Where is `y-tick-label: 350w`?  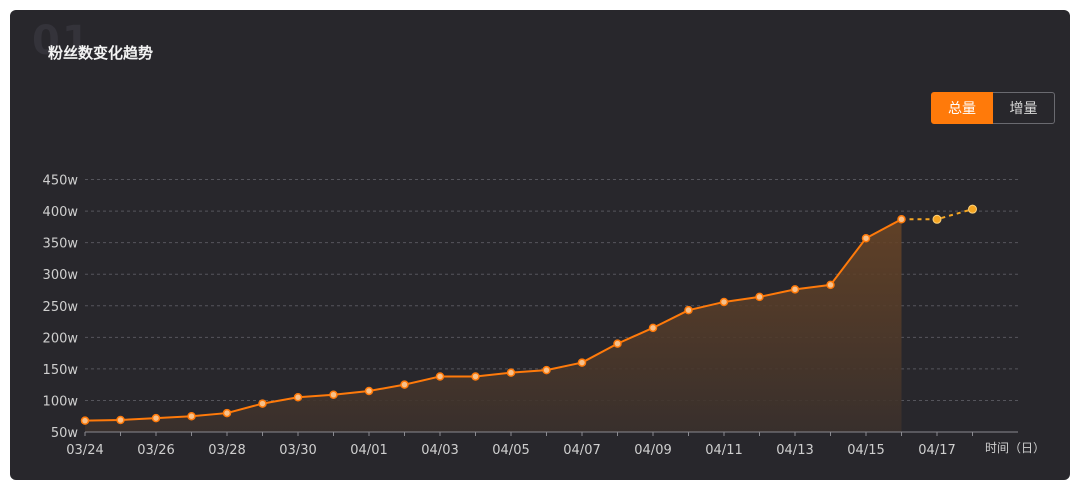
y-tick-label: 350w is located at coordinates (61, 244).